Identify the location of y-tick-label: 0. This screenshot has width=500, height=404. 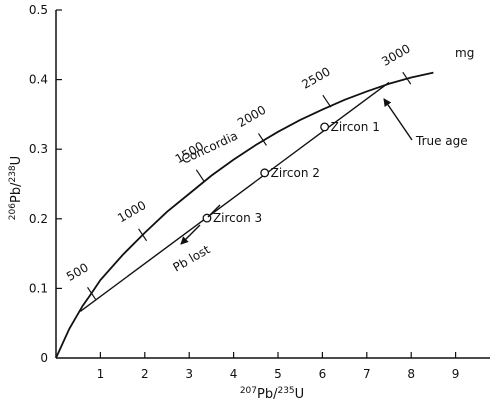
(44, 358).